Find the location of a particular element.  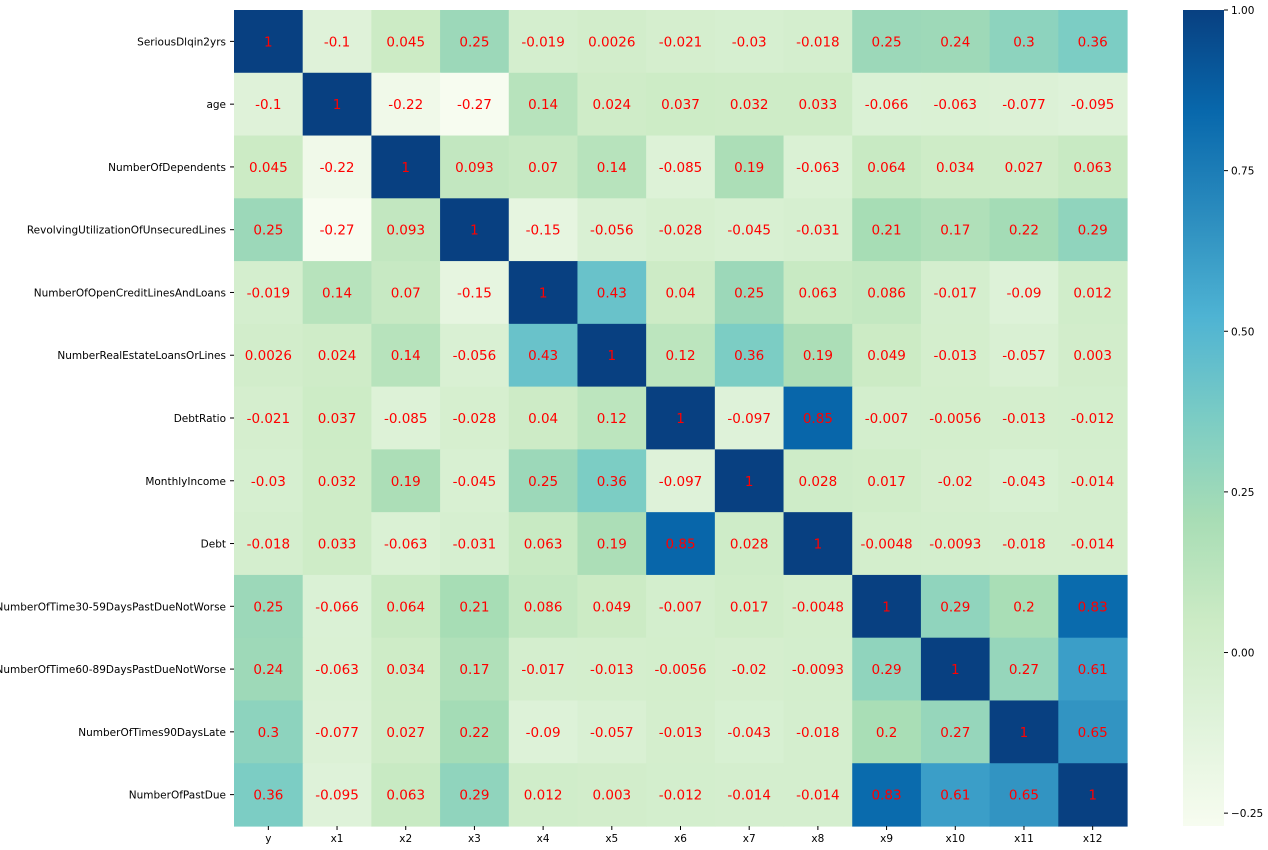

cell-value-label: 0.85 is located at coordinates (818, 419).